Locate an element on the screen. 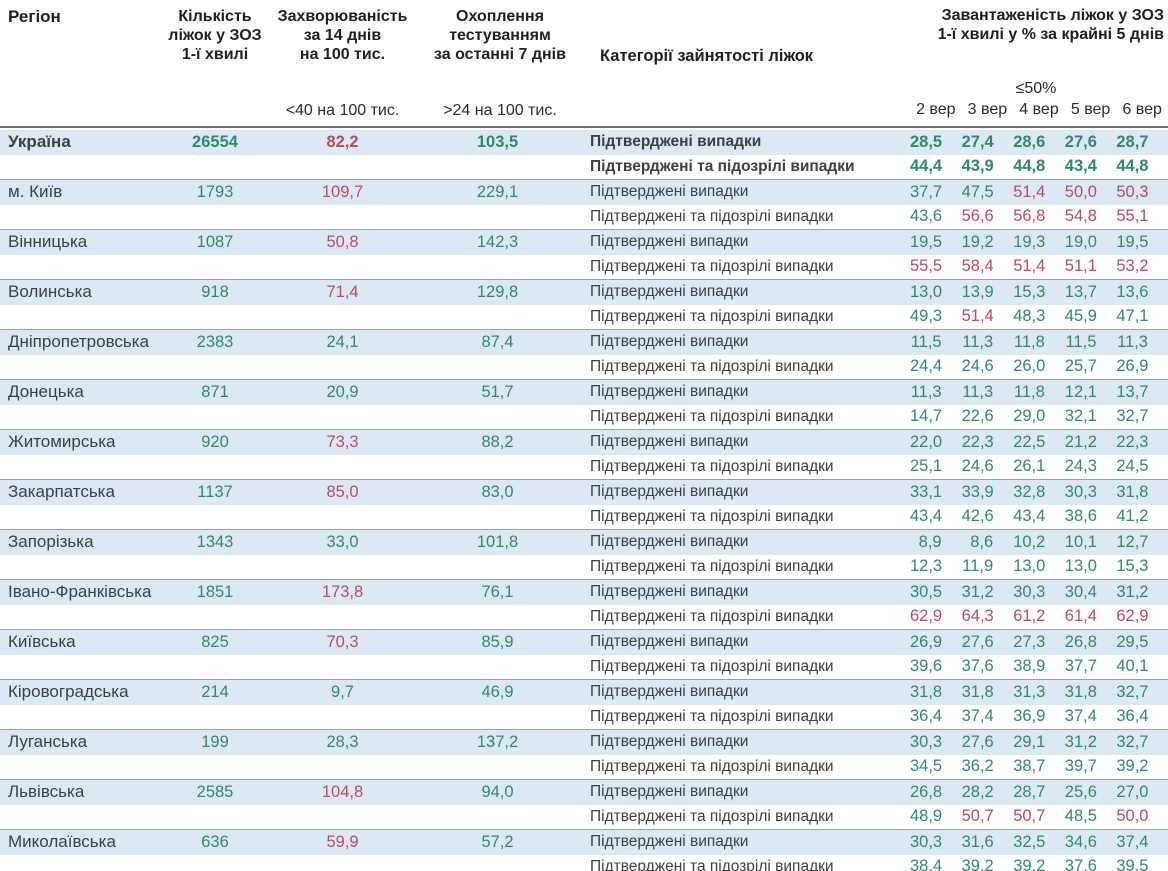  testing-value: 137,2 is located at coordinates (497, 741).